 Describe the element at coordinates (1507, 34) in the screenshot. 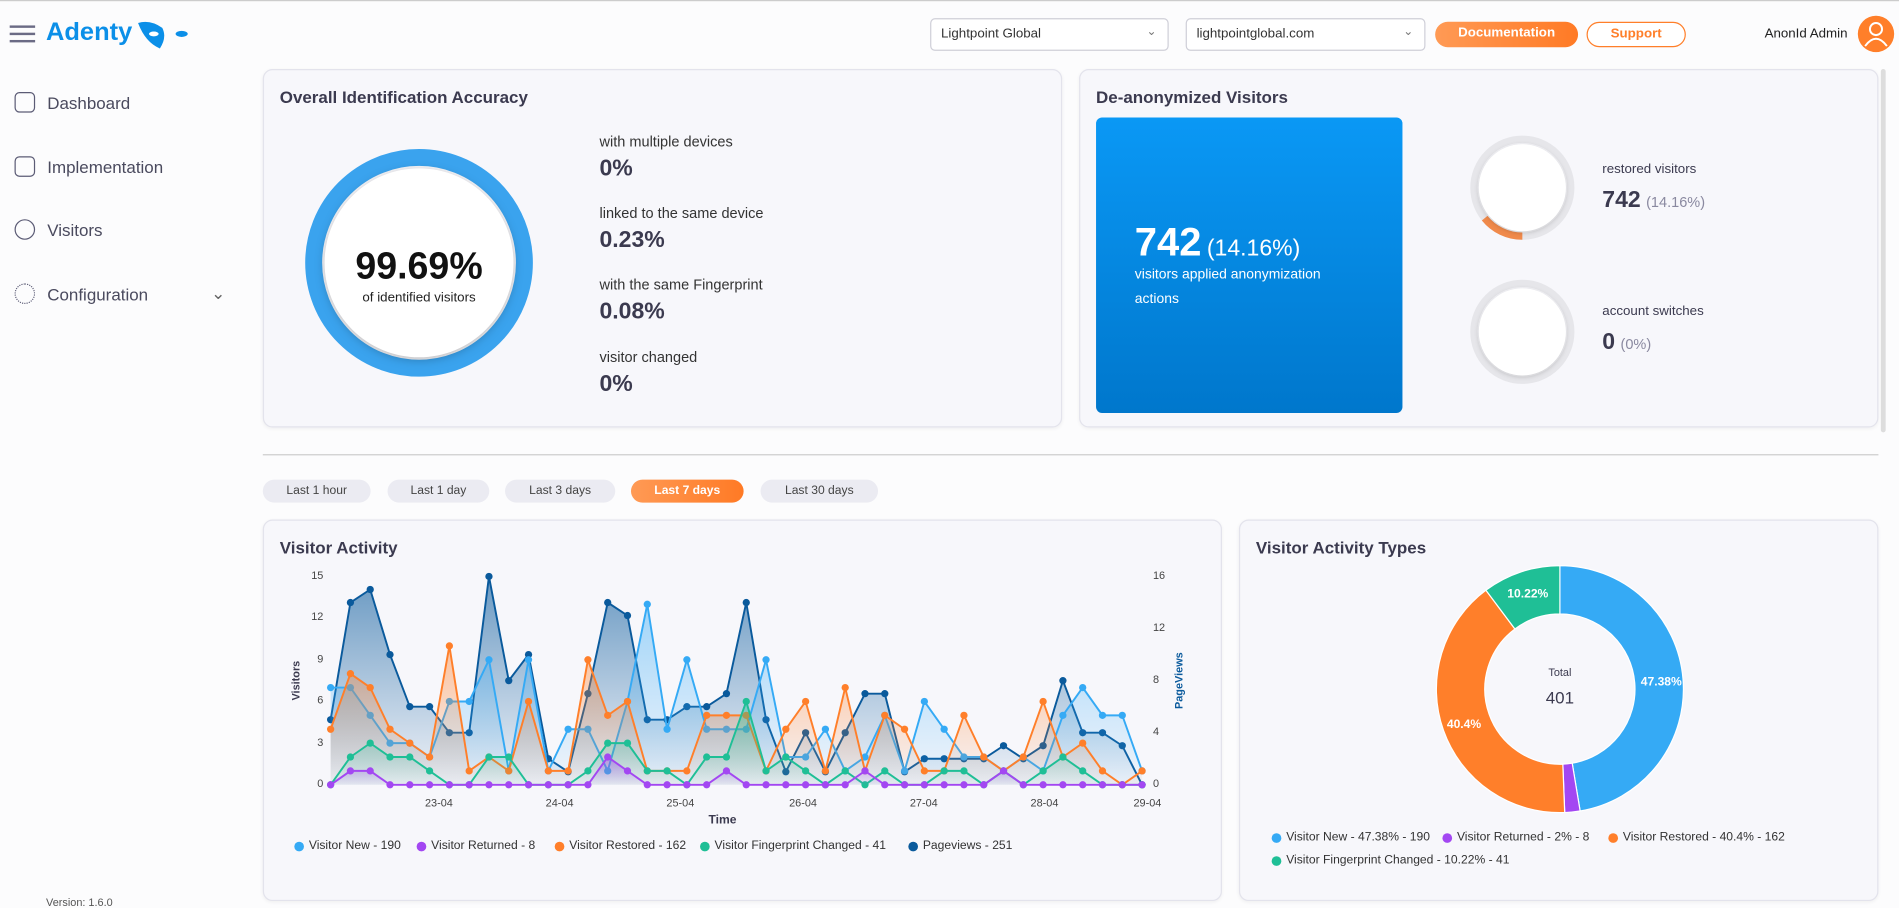

I see `documentation-button: Documentation` at that location.